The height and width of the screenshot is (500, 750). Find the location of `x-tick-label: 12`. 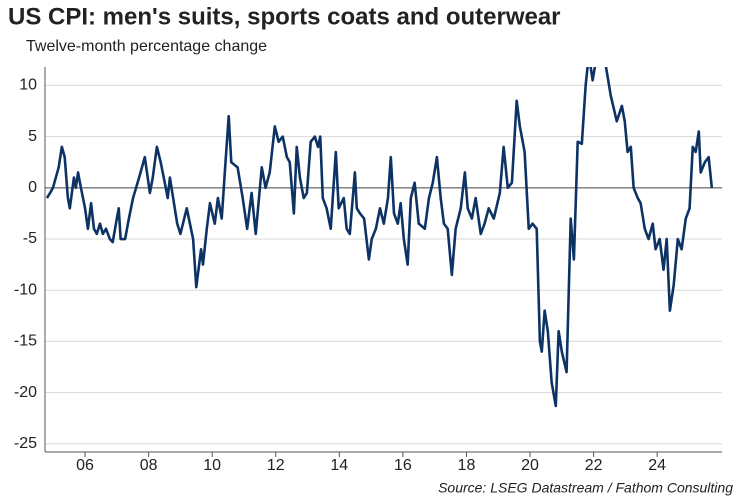

x-tick-label: 12 is located at coordinates (276, 465).